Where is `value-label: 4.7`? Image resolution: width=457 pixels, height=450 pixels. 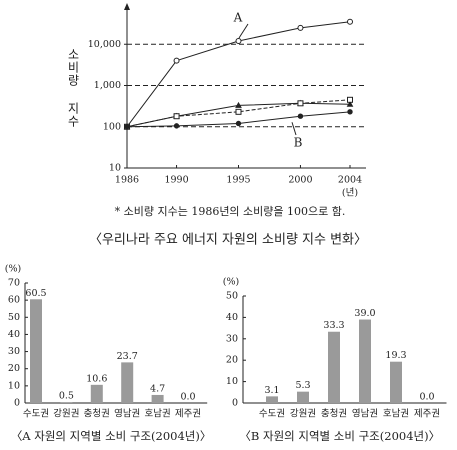 value-label: 4.7 is located at coordinates (157, 388).